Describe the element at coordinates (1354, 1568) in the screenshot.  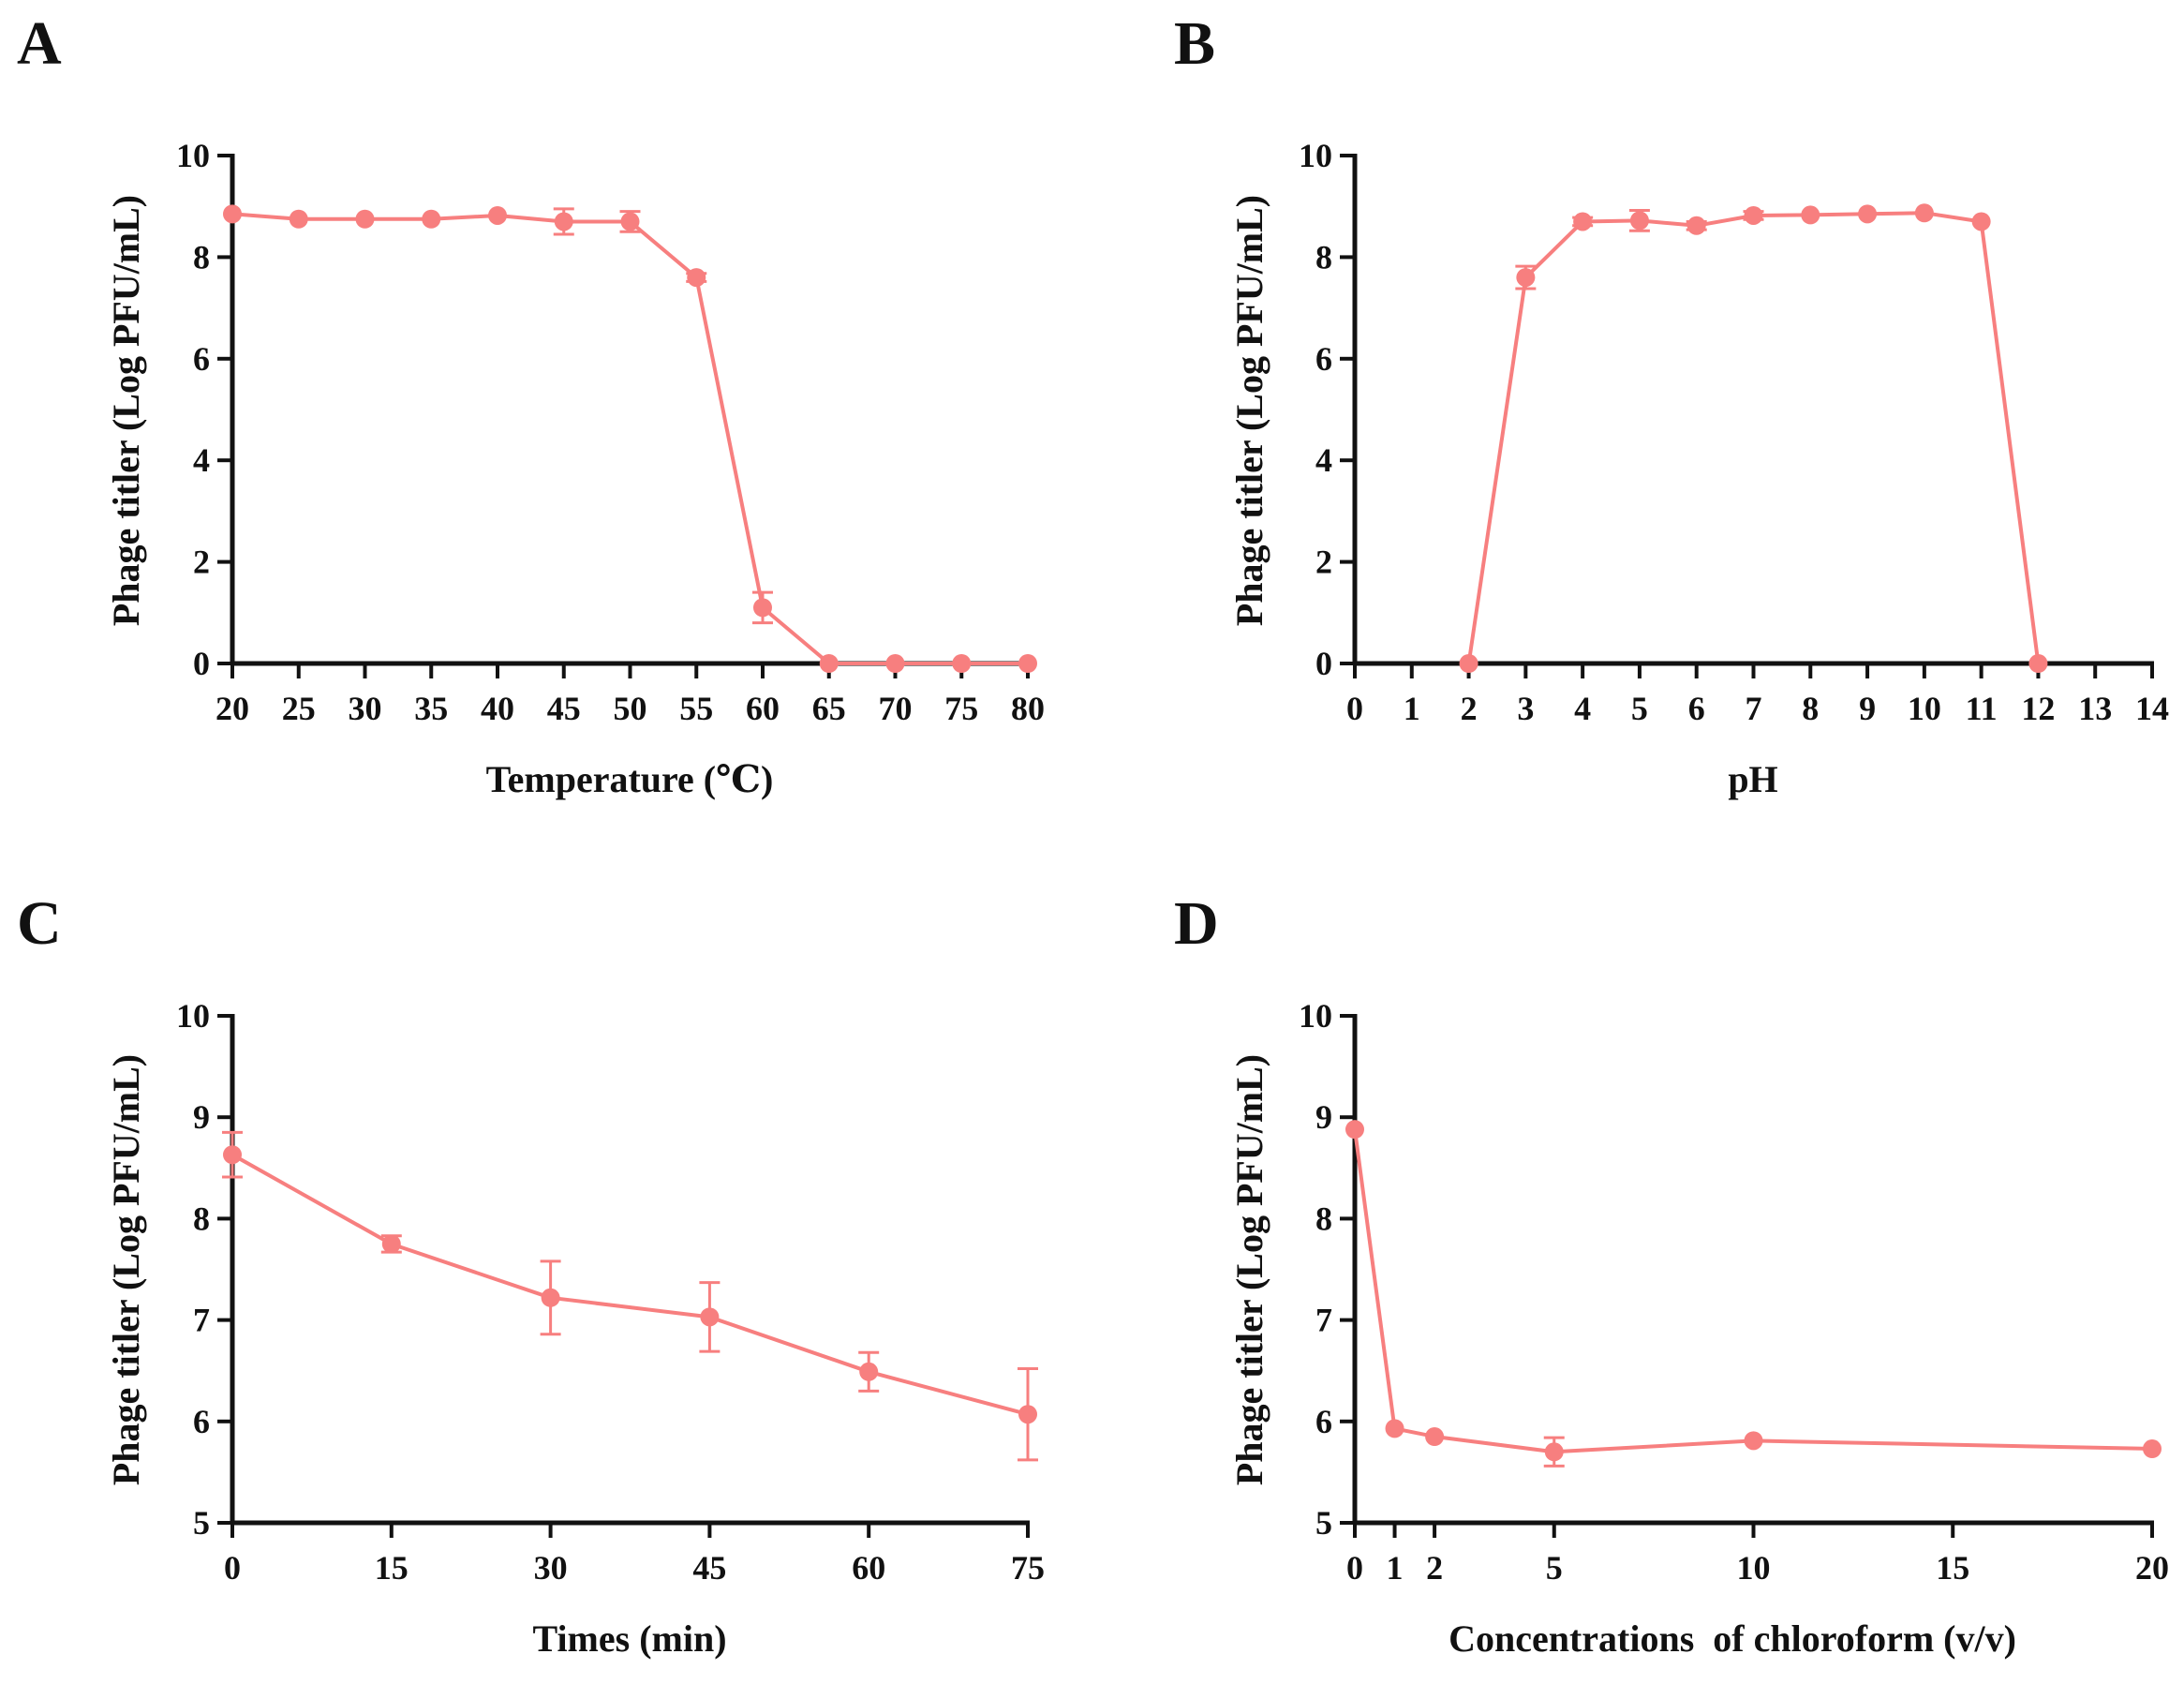
I see `panel-d-x-tick-label: 0` at that location.